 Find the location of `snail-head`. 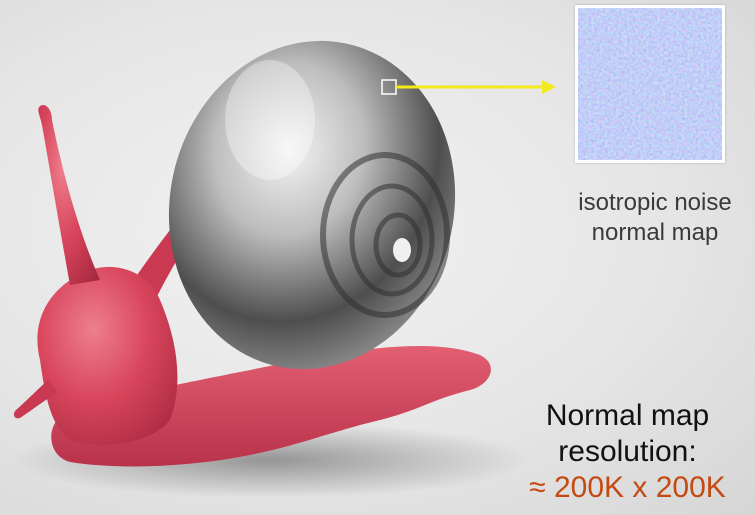

snail-head is located at coordinates (107, 355).